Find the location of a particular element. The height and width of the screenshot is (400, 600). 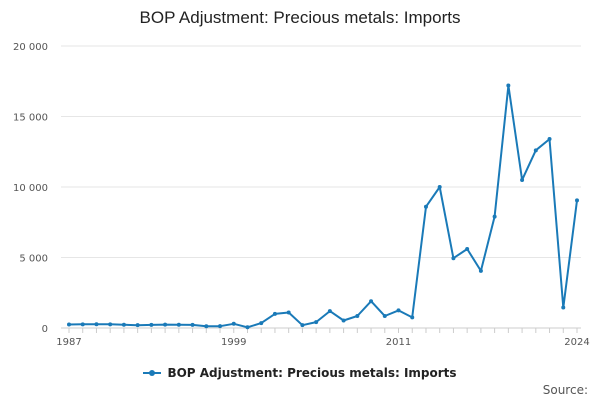

y-tick-label: 15 000 is located at coordinates (30, 118).